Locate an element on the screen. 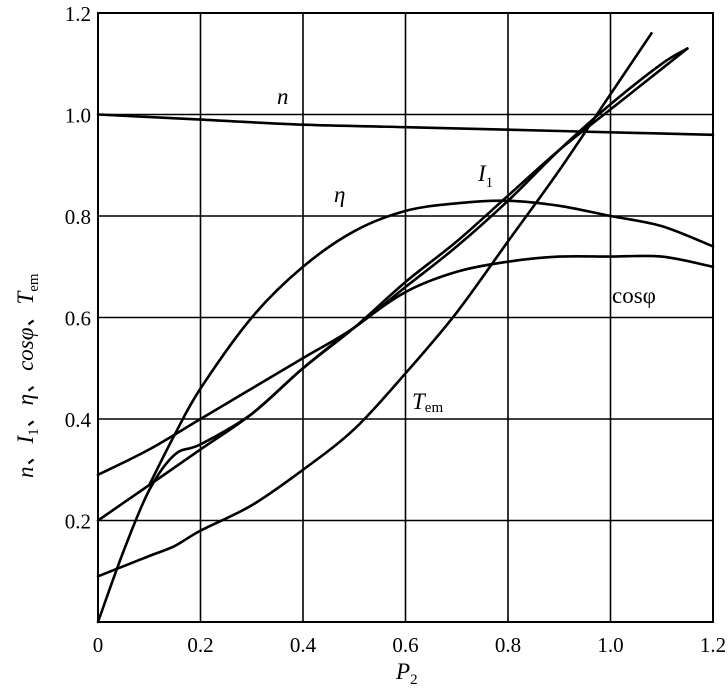  x-tick-label: 0.6 is located at coordinates (405, 645).